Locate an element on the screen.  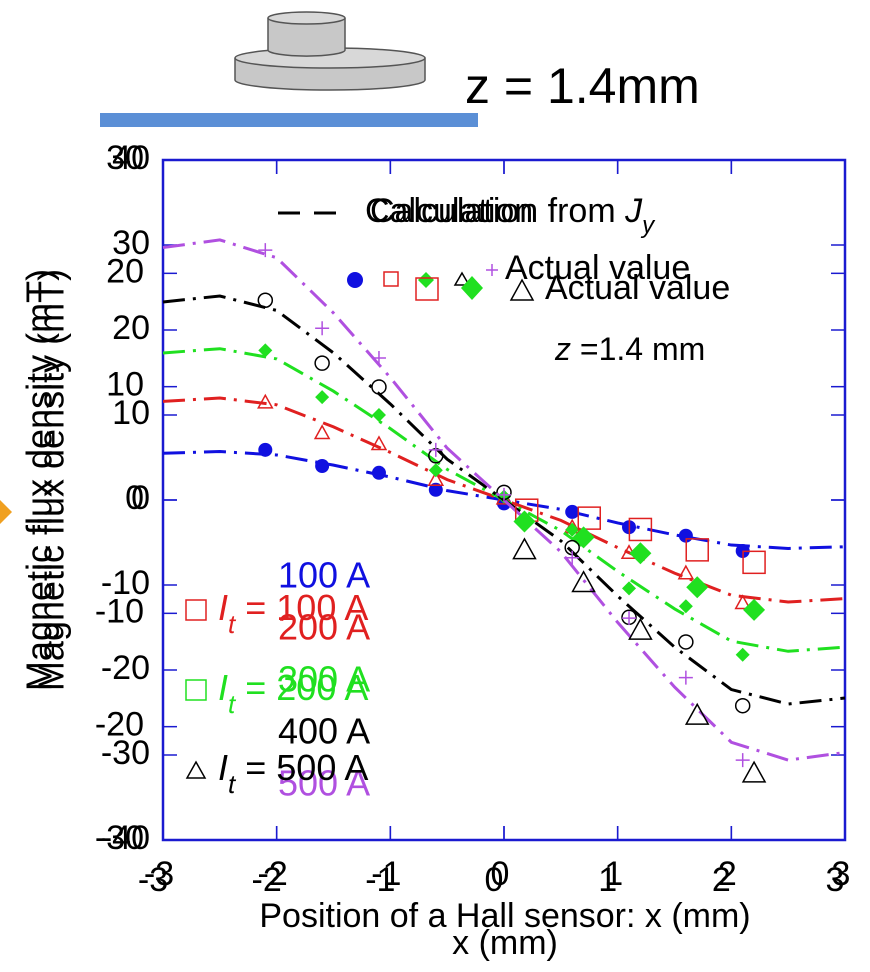
legend-label: 500 A is located at coordinates (324, 783).